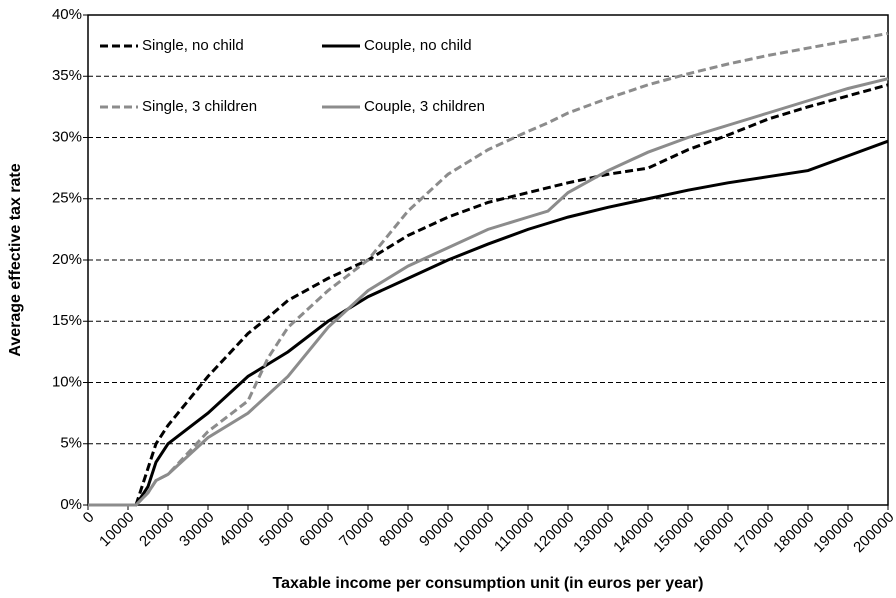 The image size is (896, 598). Describe the element at coordinates (277, 530) in the screenshot. I see `x-tick-label: 50000` at that location.